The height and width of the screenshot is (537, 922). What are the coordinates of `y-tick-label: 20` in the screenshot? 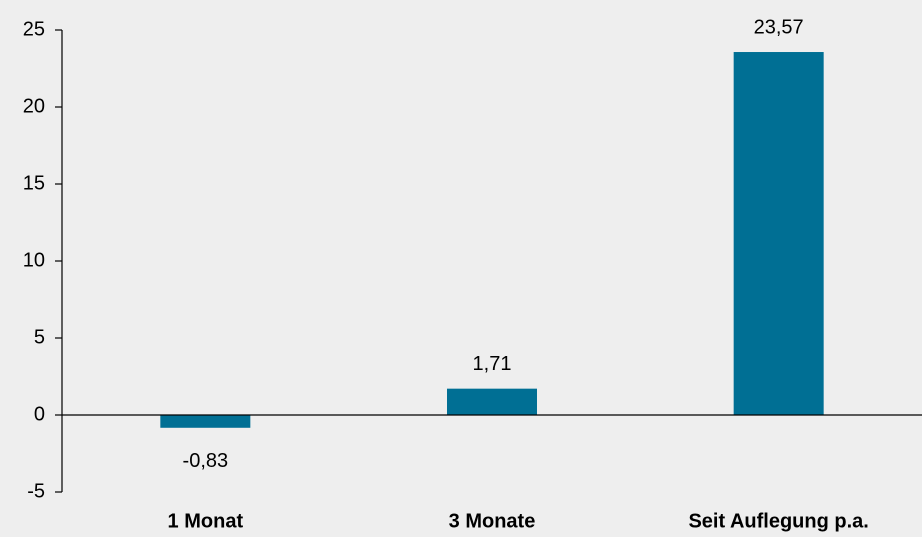 It's located at (34, 106).